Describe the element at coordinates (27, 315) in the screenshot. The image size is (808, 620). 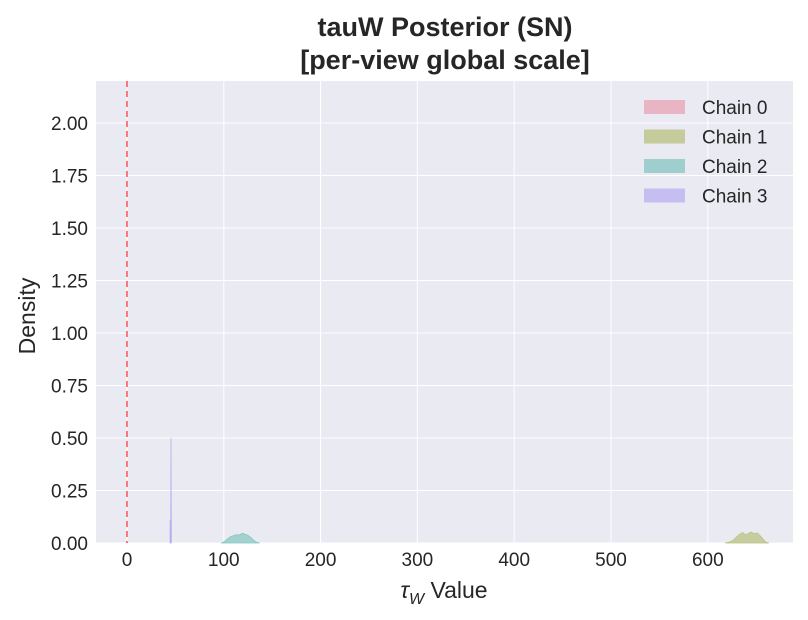
I see `y-axis-label: Density` at that location.